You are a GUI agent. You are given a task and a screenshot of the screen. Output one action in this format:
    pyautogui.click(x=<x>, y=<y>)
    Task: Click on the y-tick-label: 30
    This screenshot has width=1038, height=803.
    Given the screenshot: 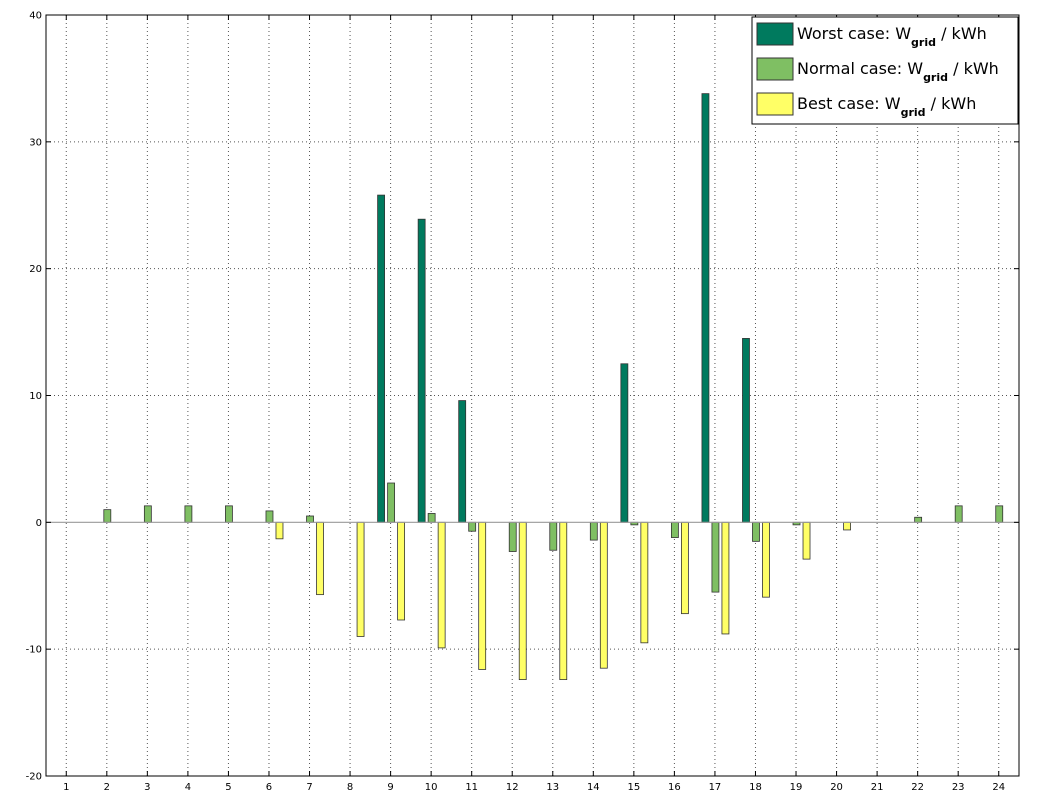 What is the action you would take?
    pyautogui.click(x=35, y=142)
    